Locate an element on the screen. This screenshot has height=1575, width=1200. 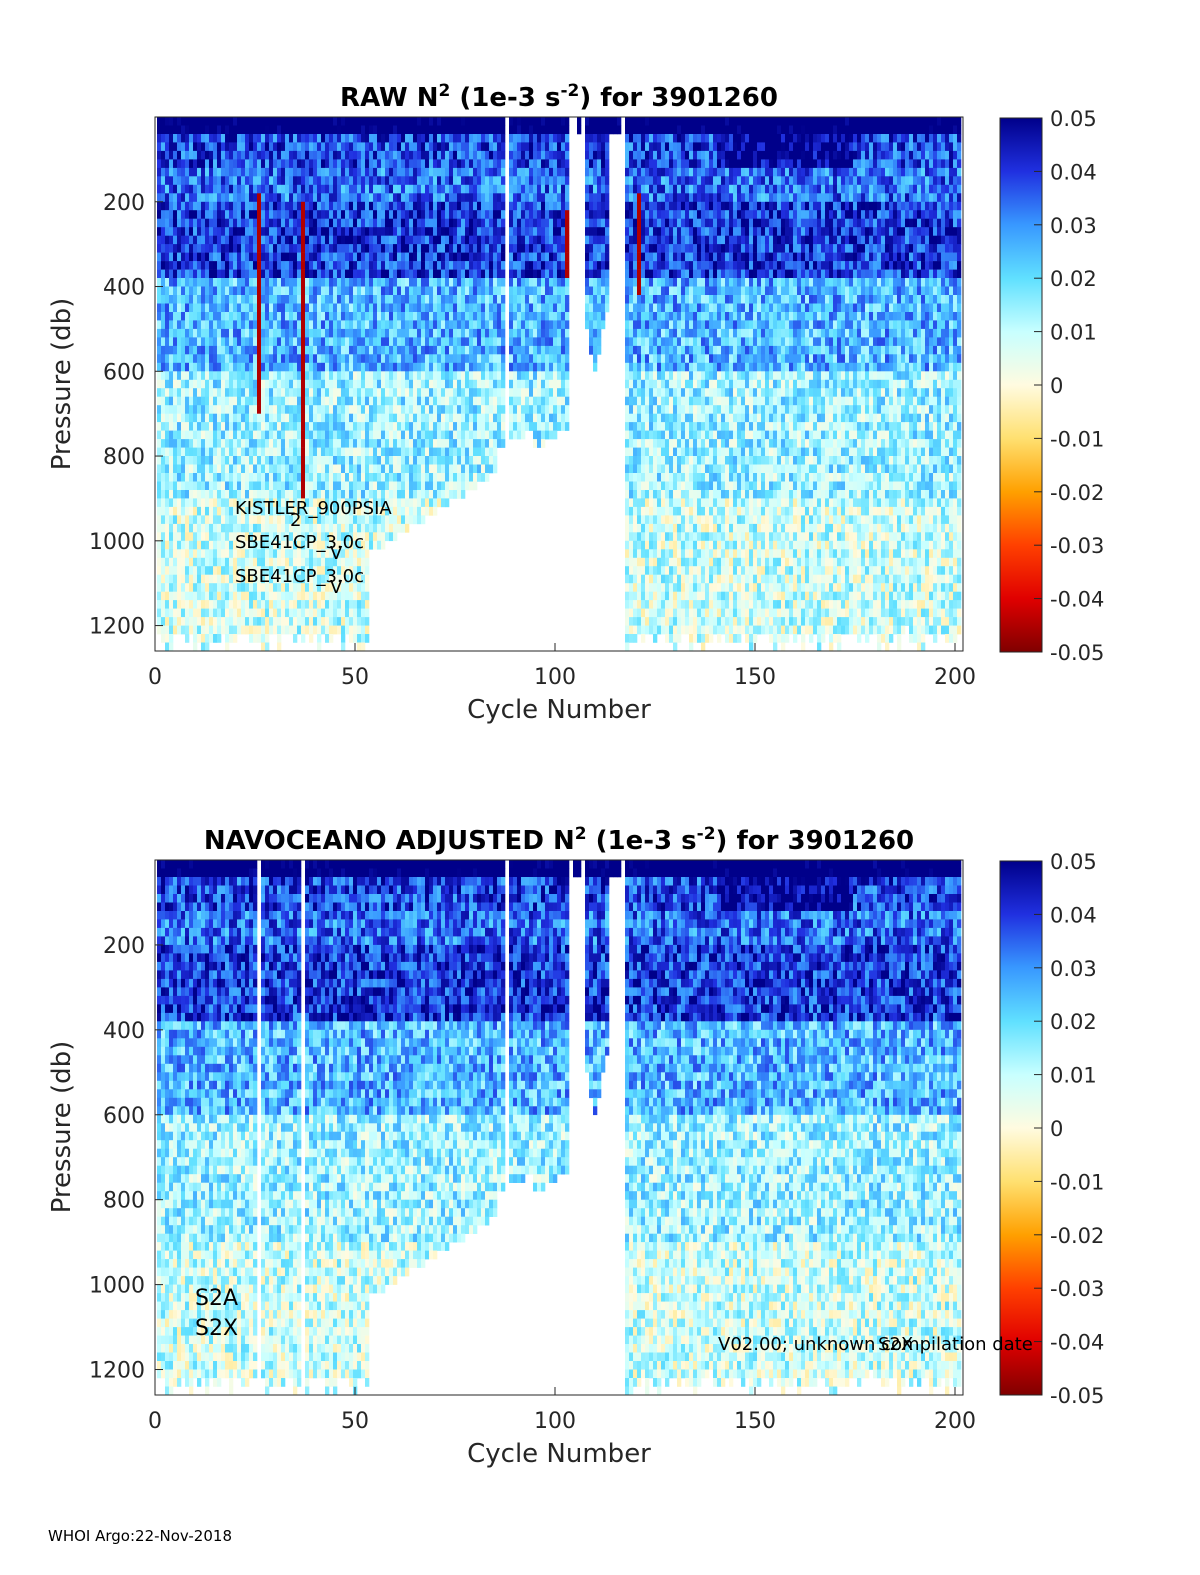
profile-column is located at coordinates (171, 384).